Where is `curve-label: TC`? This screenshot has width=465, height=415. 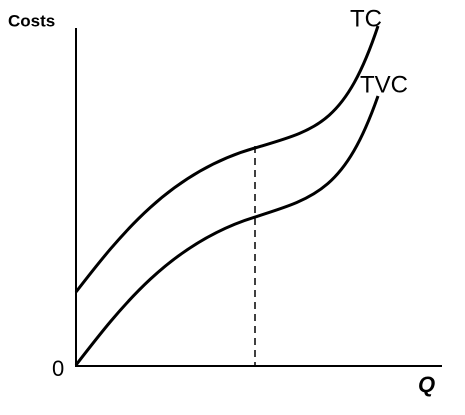 curve-label: TC is located at coordinates (366, 18).